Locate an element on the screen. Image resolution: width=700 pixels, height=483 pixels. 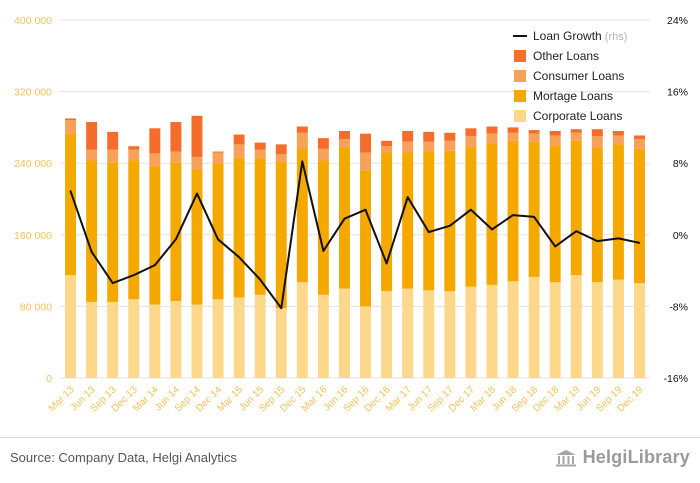
left-tick-label: 400 000 is located at coordinates (33, 21).